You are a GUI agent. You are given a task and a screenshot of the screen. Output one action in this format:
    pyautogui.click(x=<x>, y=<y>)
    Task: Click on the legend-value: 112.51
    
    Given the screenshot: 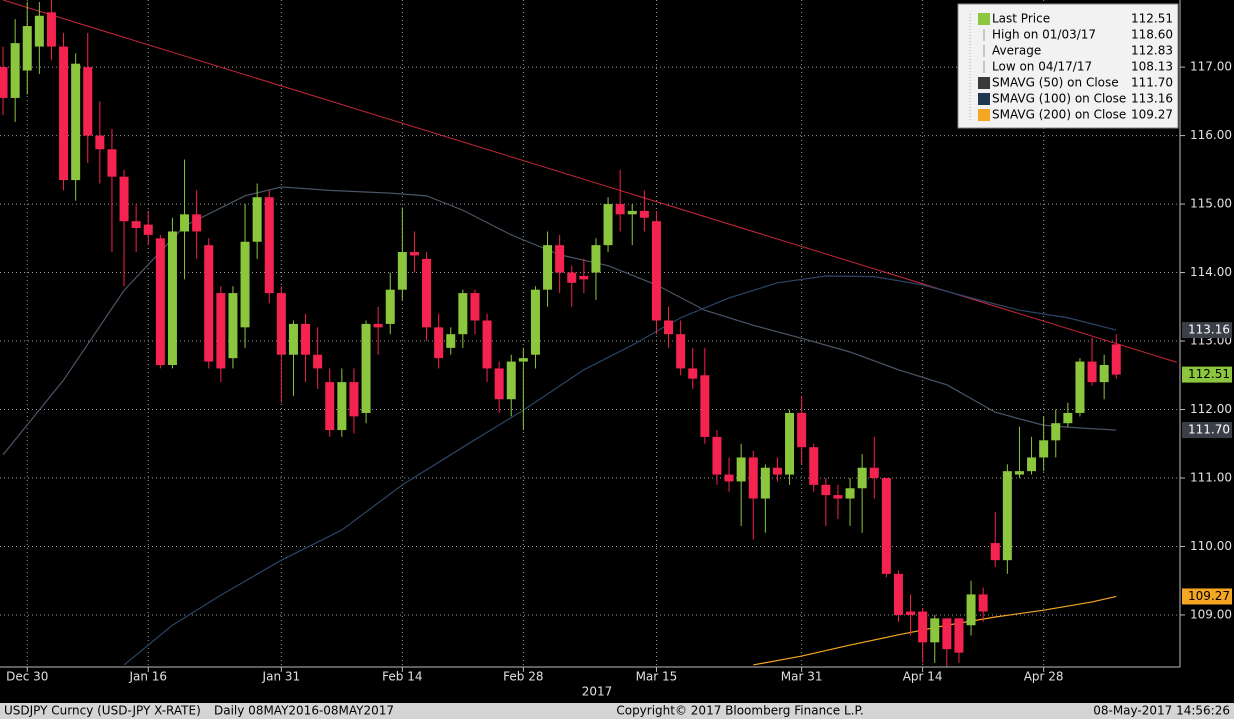 What is the action you would take?
    pyautogui.click(x=1152, y=19)
    